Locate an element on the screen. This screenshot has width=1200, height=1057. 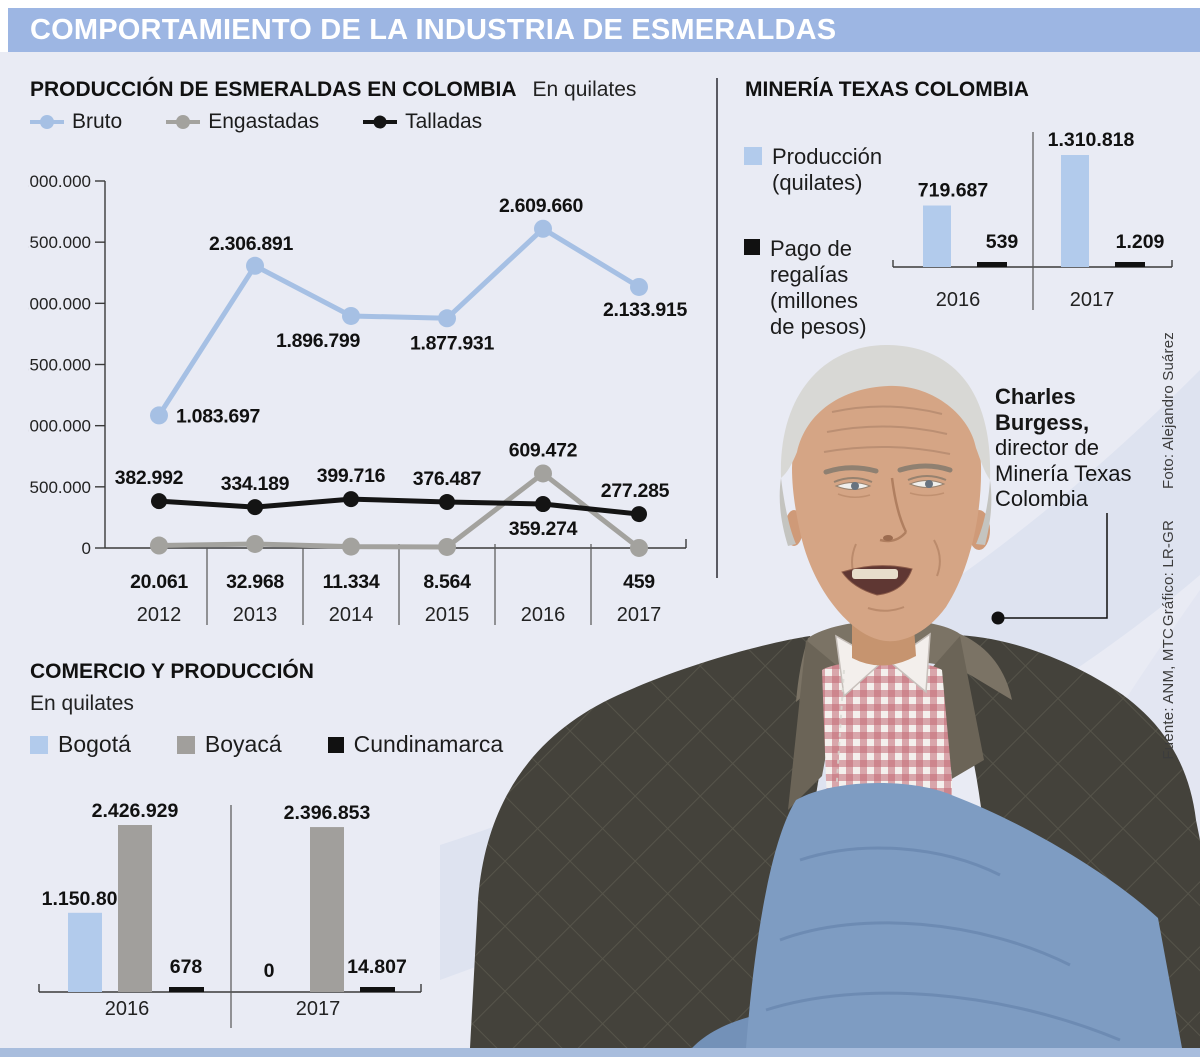
legend-label-boyaca: Boyacá is located at coordinates (243, 744).